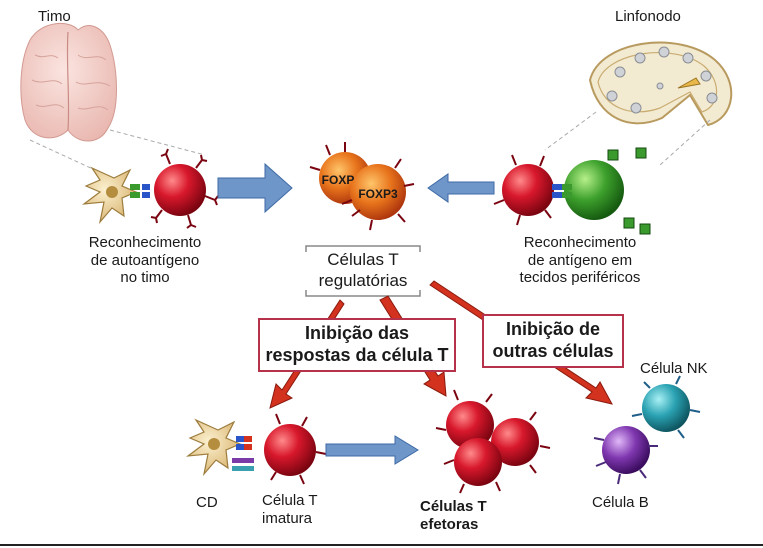 This screenshot has height=548, width=763. What do you see at coordinates (363, 270) in the screenshot?
I see `treg-label: Células T regulatórias` at bounding box center [363, 270].